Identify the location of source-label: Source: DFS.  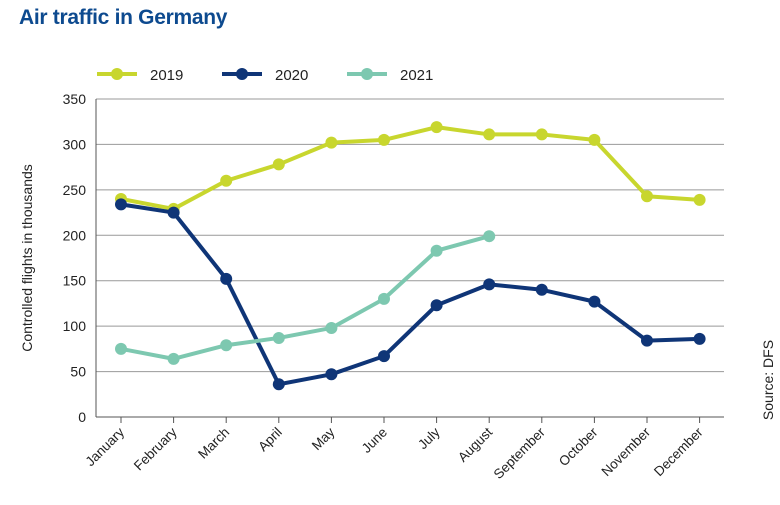
(768, 380).